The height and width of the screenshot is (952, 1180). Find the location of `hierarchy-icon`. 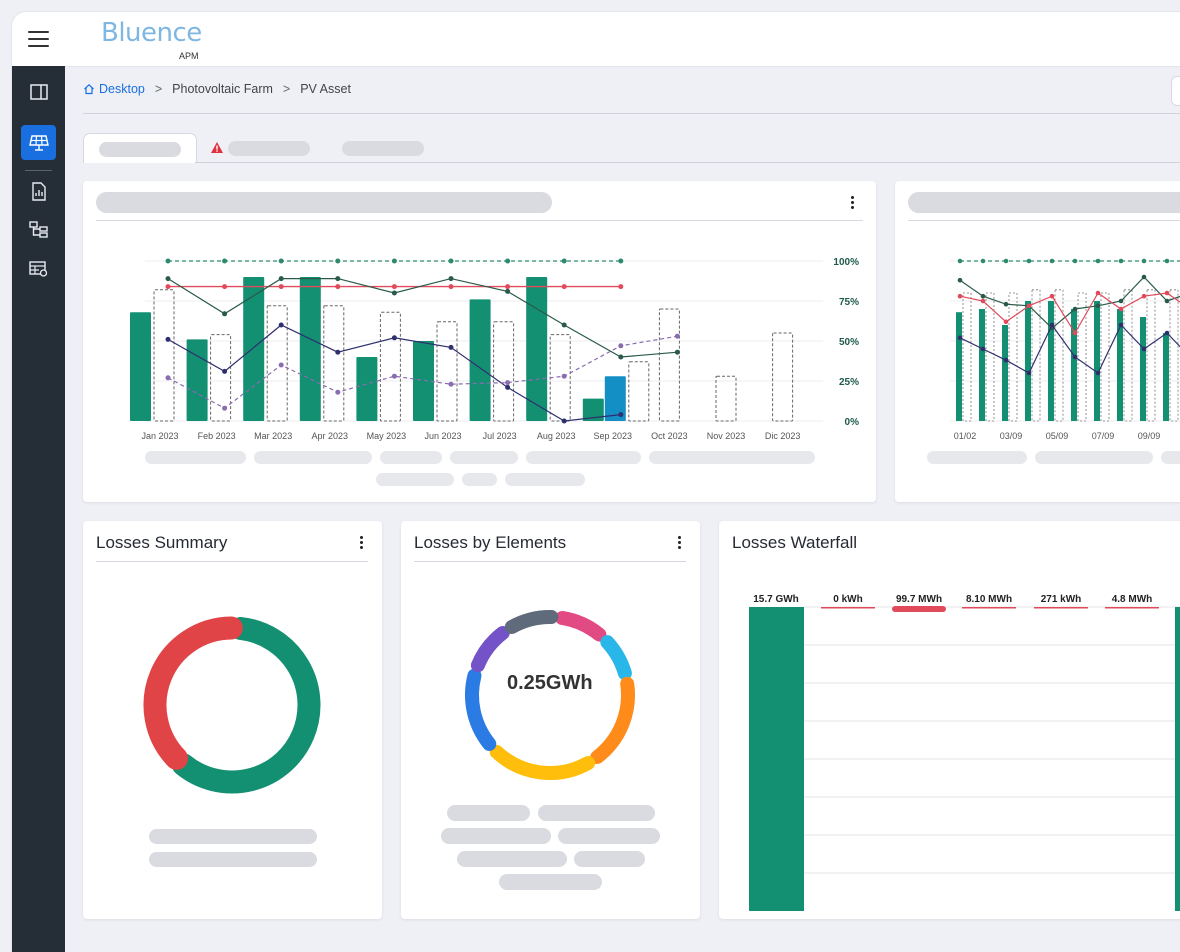

hierarchy-icon is located at coordinates (38, 229).